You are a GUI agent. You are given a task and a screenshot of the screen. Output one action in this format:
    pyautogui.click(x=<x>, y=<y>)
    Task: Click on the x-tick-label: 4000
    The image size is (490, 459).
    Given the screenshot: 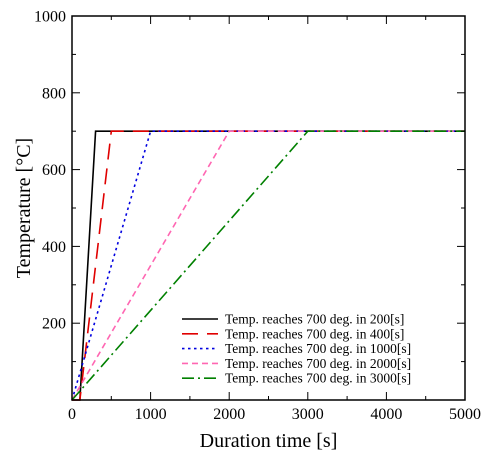 What is the action you would take?
    pyautogui.click(x=386, y=414)
    